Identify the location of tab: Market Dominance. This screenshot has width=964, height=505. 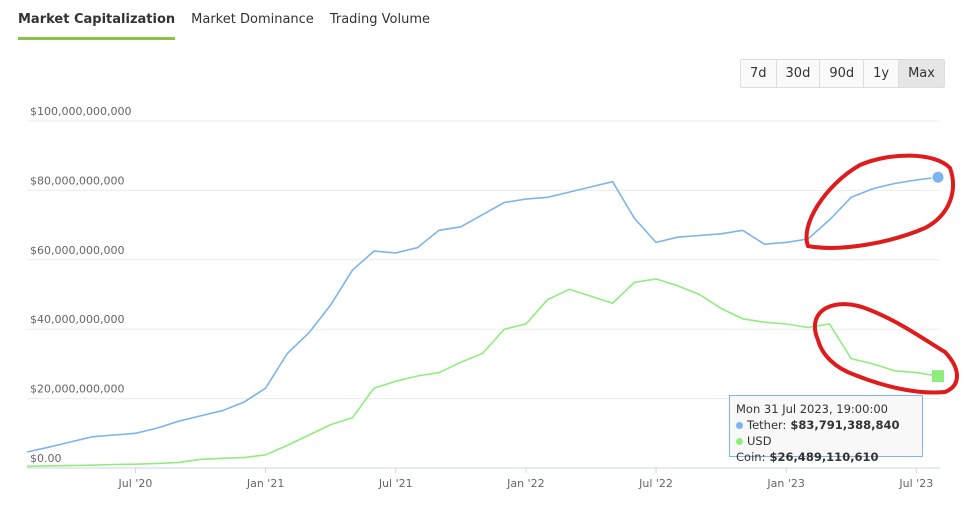
(252, 19).